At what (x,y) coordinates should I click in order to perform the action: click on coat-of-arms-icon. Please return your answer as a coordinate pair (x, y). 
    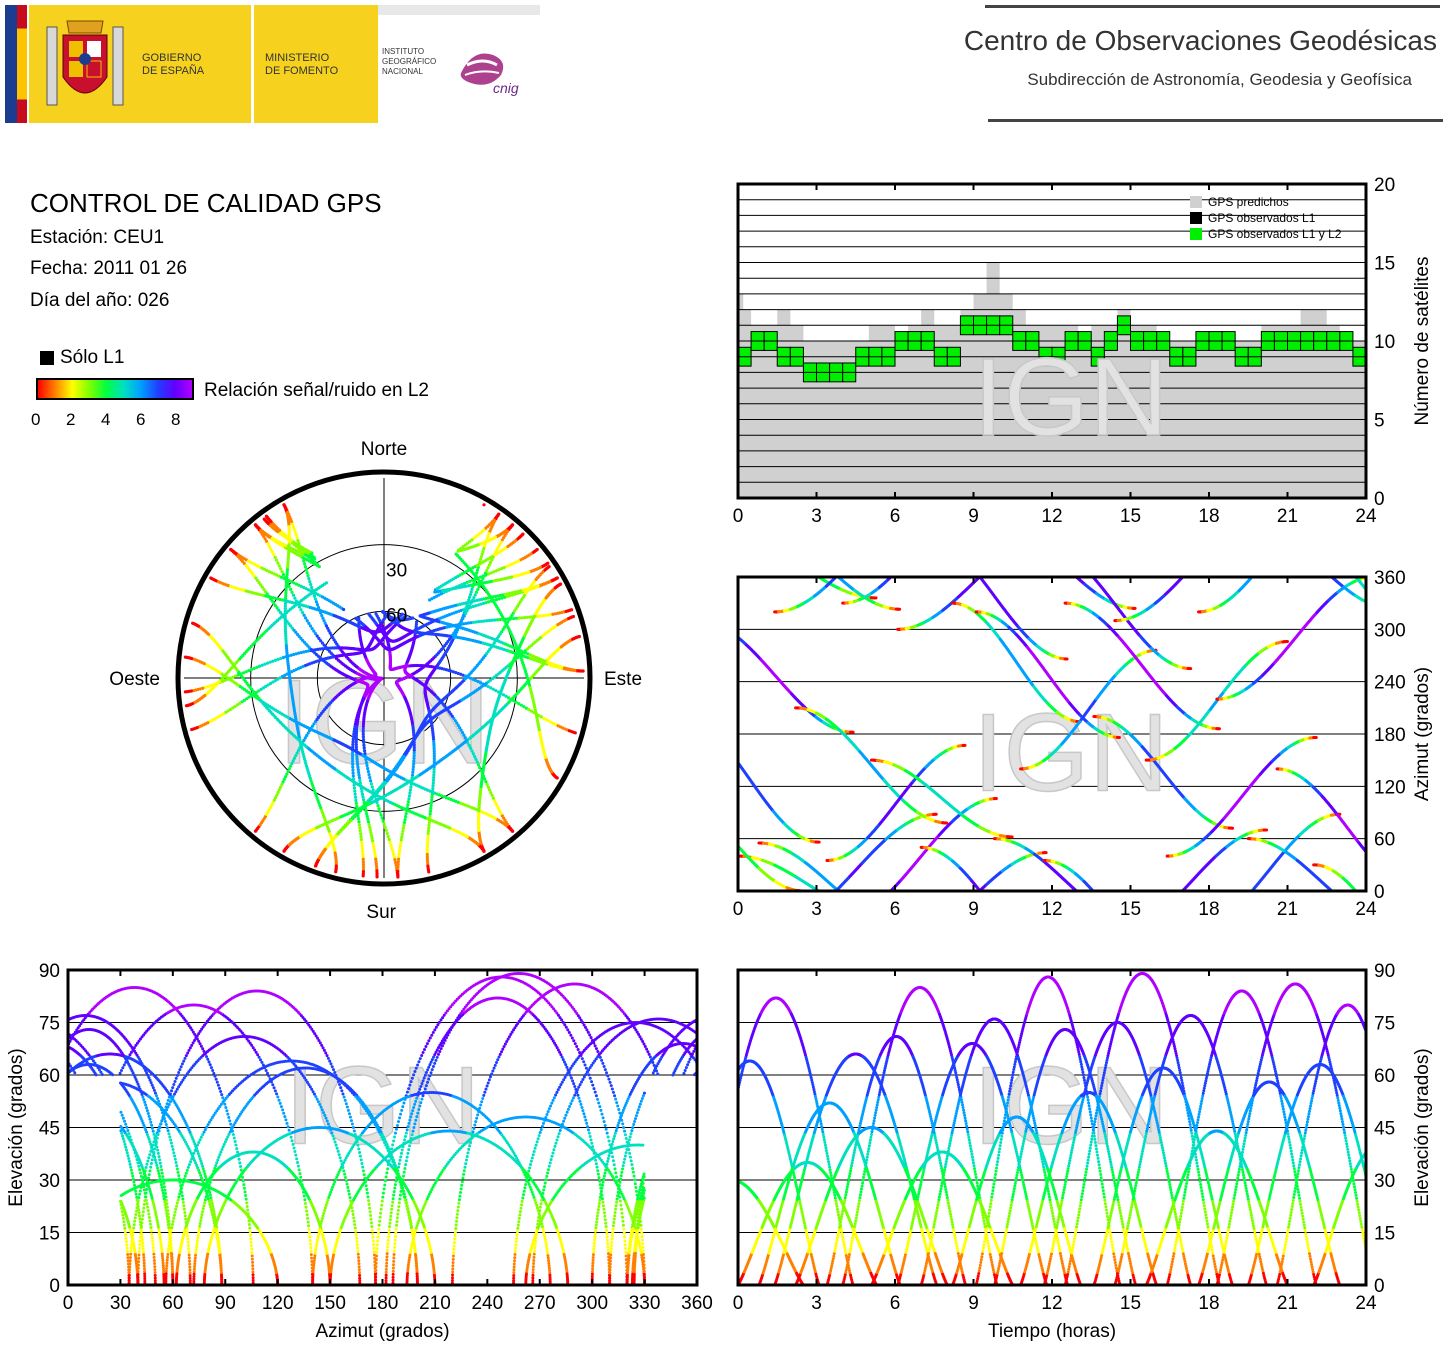
    Looking at the image, I should click on (85, 63).